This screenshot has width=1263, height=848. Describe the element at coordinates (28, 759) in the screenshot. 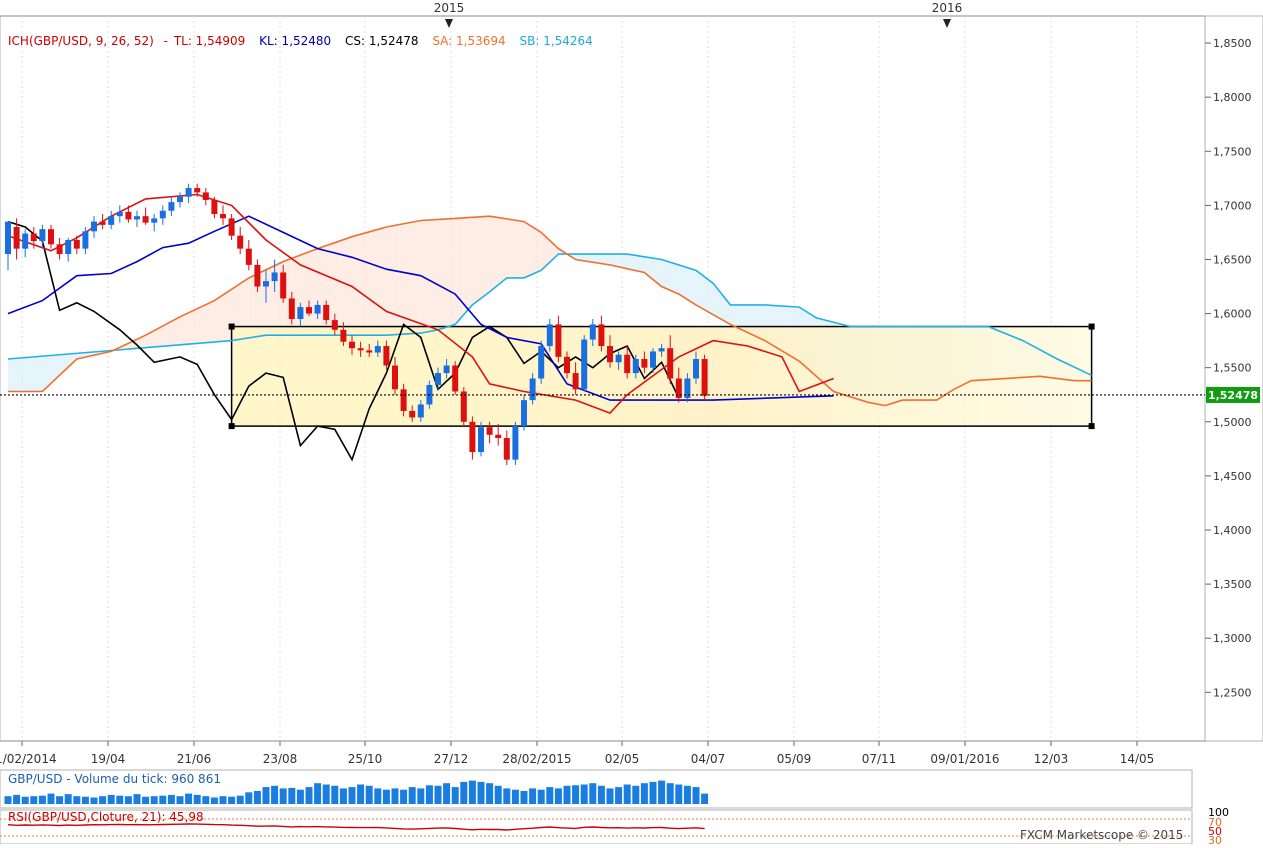

I see `x-tick-label: 01/02/2014` at that location.